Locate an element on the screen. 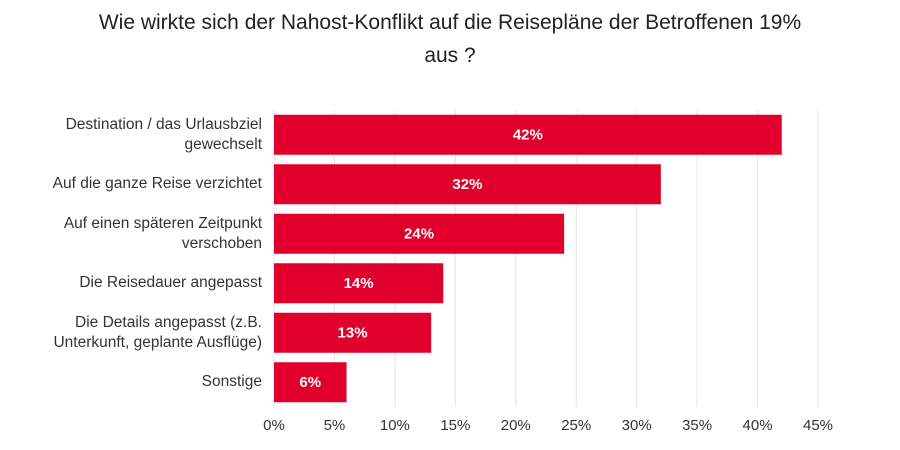  category-label: Auf einen späteren Zeitpunkt verschoben is located at coordinates (162, 233).